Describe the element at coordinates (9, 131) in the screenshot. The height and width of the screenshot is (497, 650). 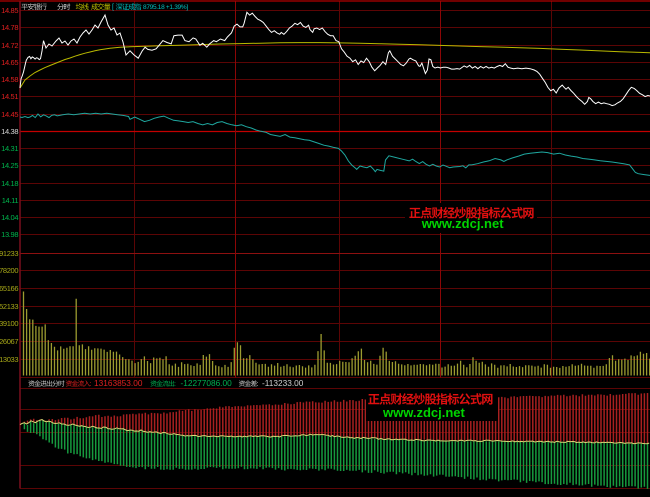
I see `svg-text: 14.38` at that location.